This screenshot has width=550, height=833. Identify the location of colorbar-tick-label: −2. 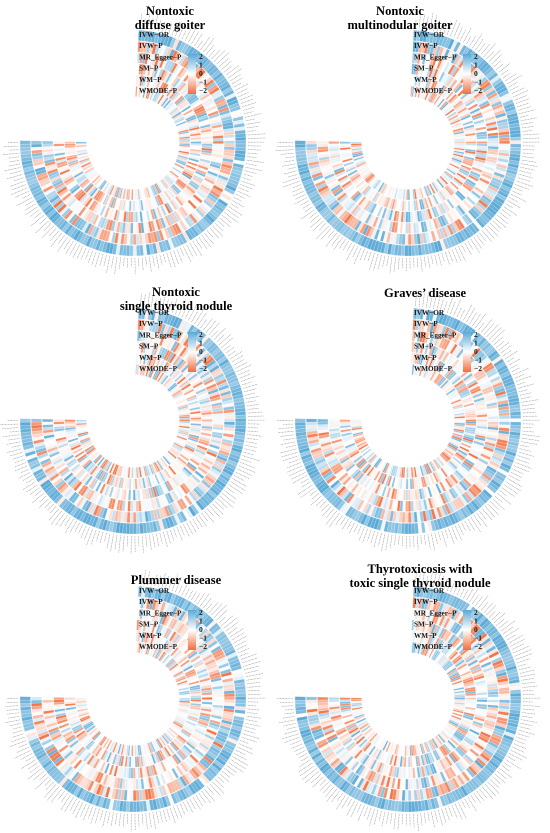
(203, 90).